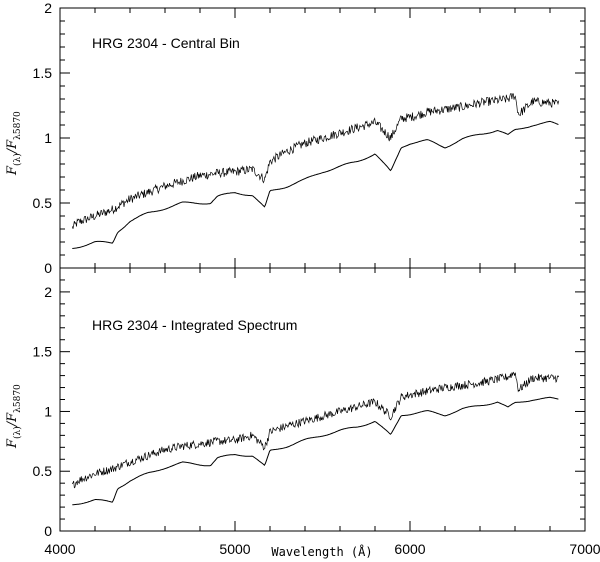 This screenshot has height=562, width=600. Describe the element at coordinates (234, 549) in the screenshot. I see `x-tick-label: 5000` at that location.